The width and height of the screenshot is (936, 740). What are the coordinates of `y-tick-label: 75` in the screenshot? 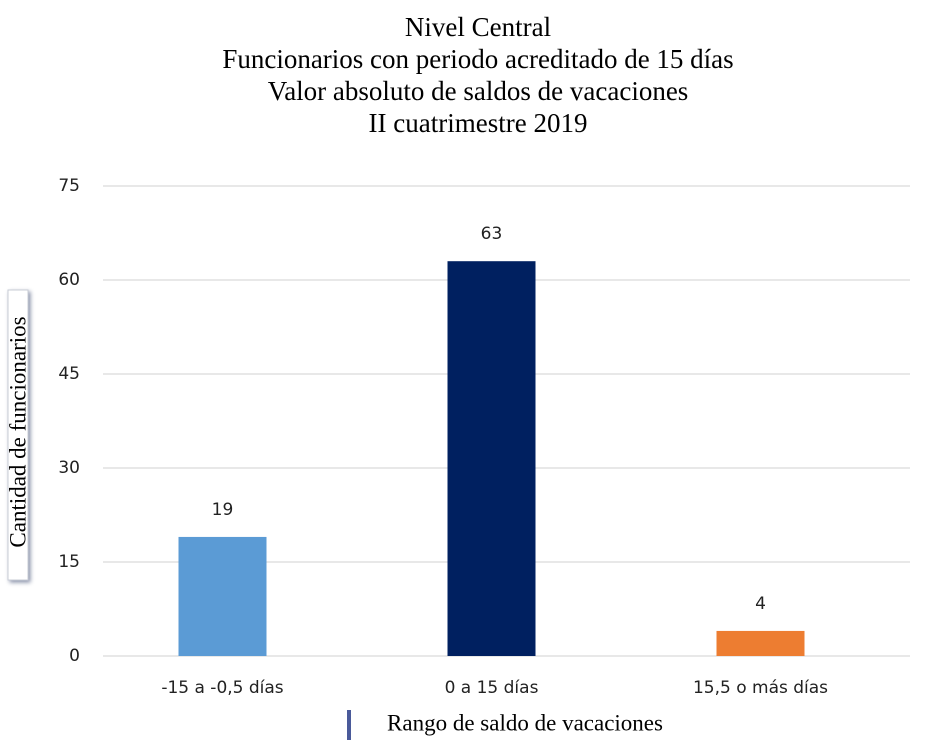 It's located at (69, 186).